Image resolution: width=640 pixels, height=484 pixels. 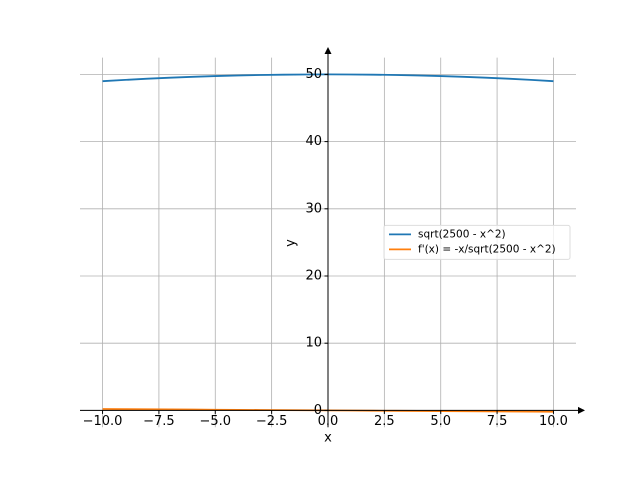 I want to click on x-tick-label: −10.0, so click(x=103, y=421).